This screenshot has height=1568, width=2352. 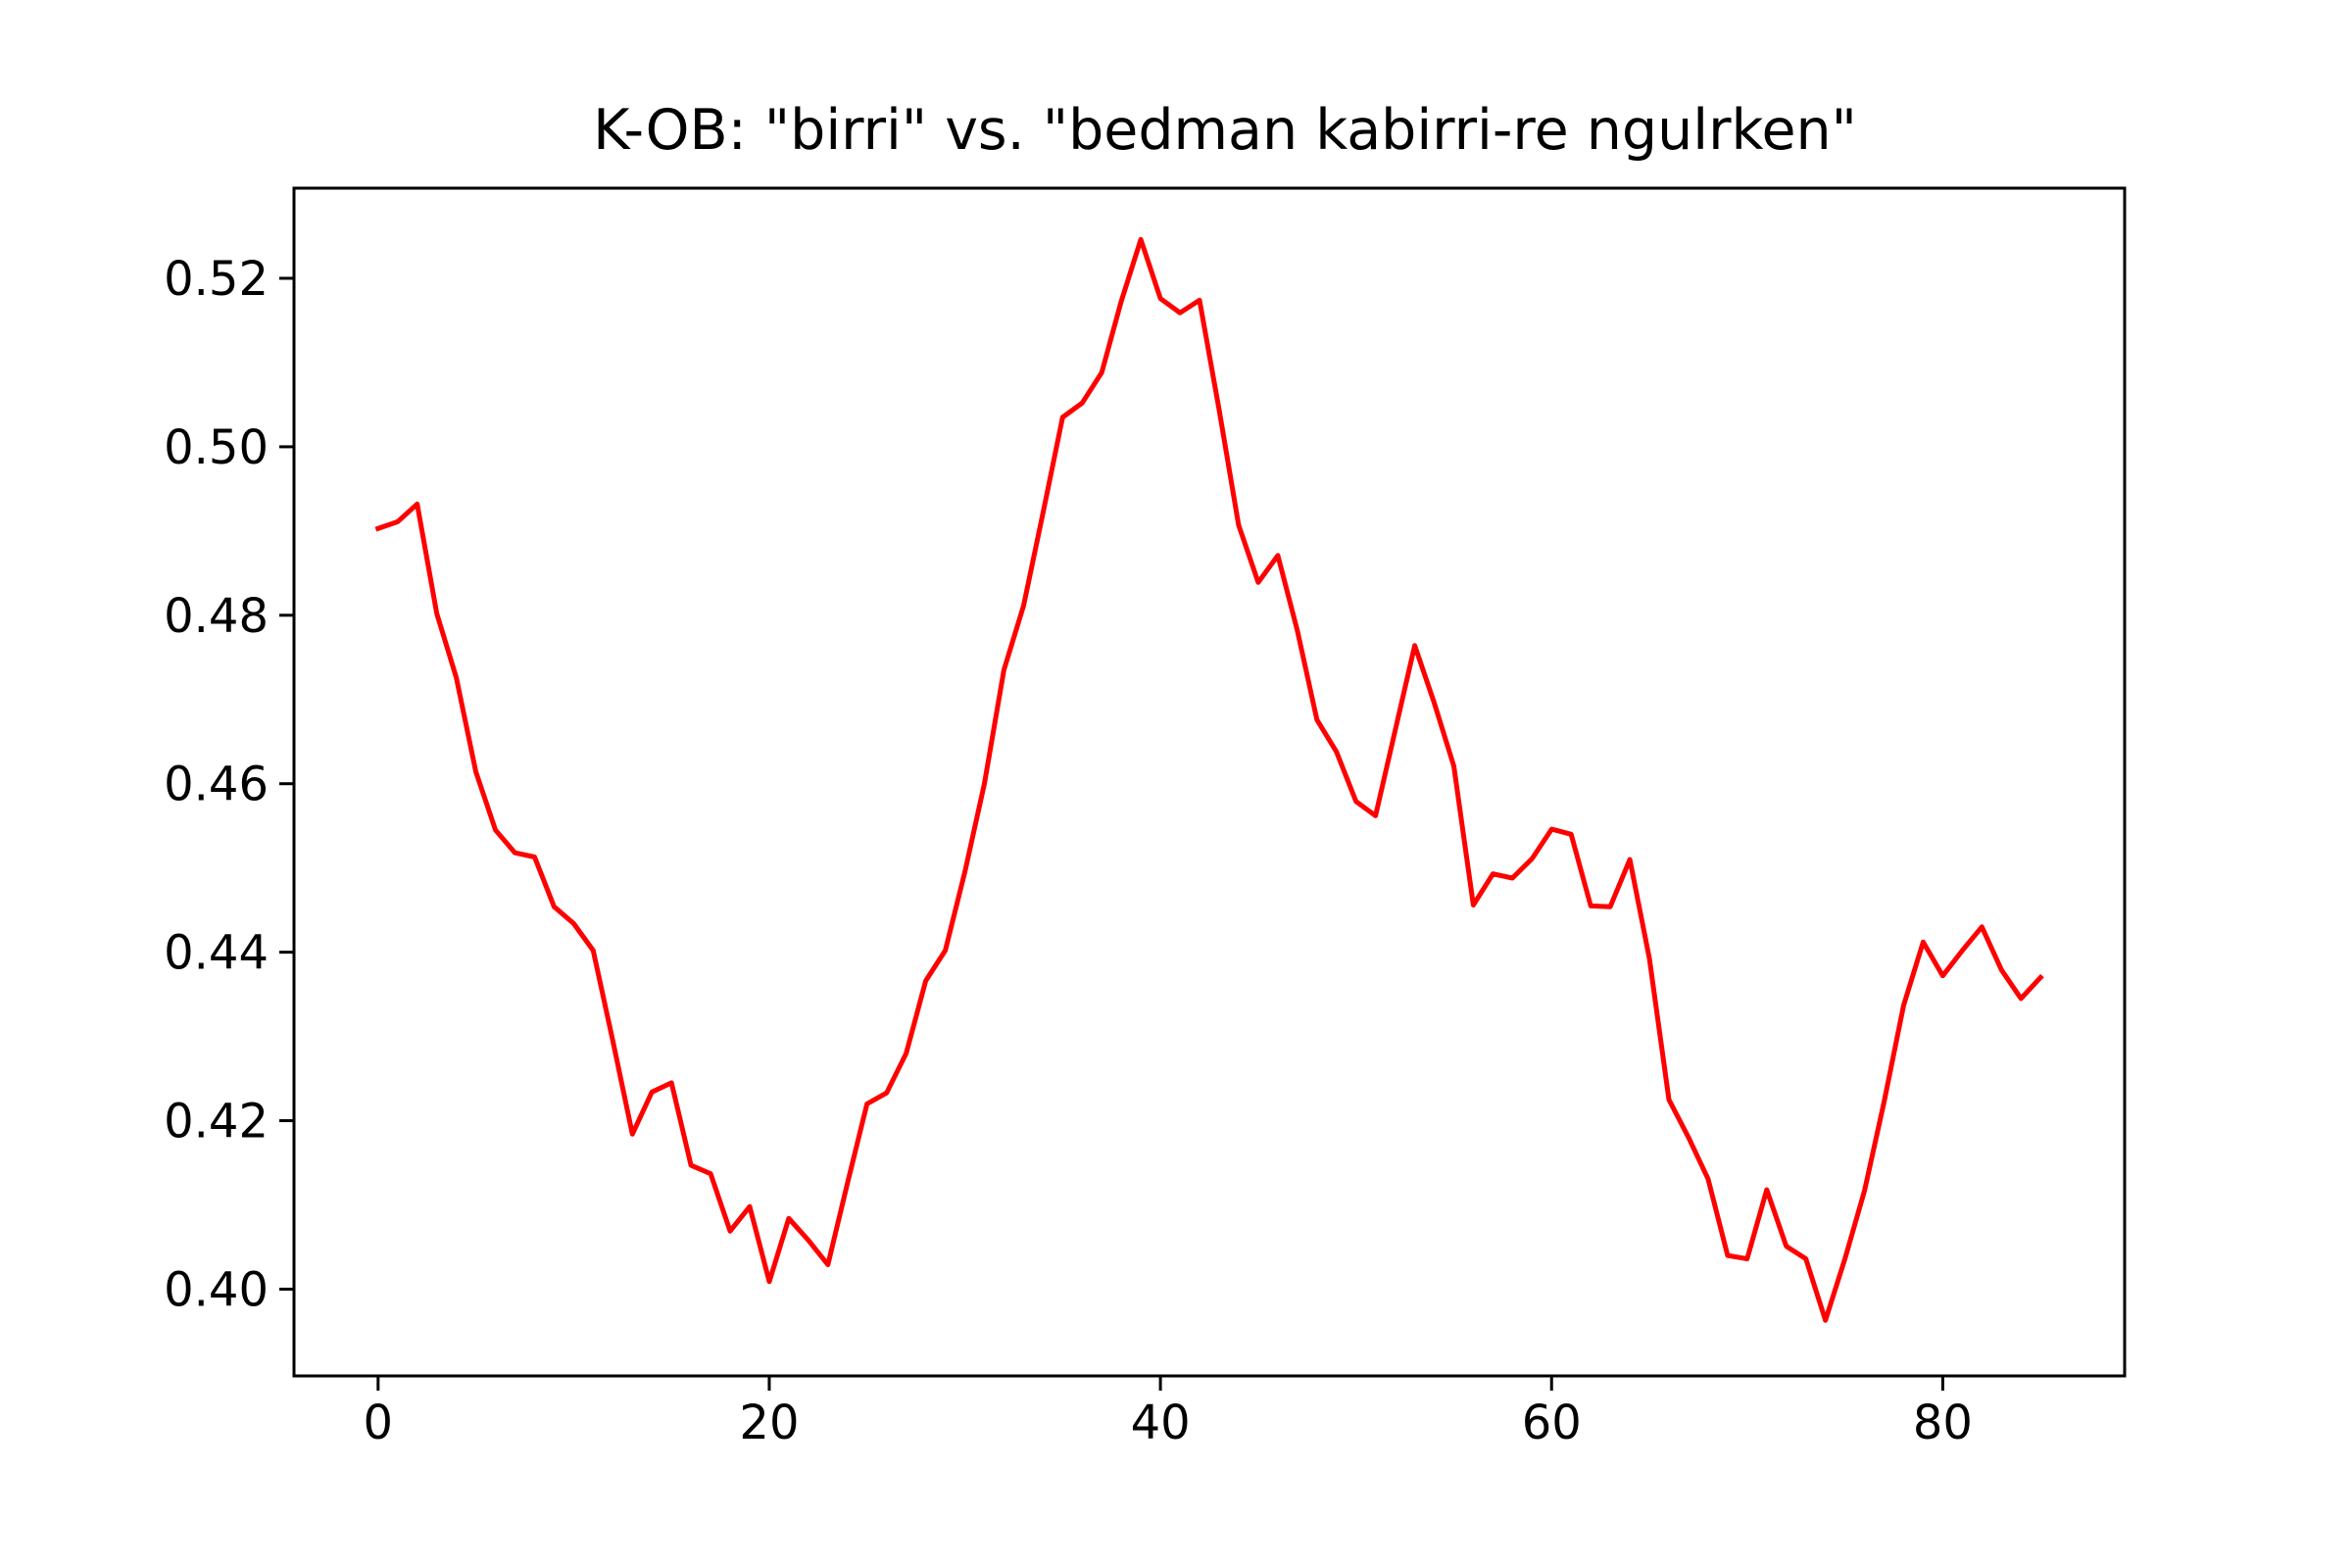 What do you see at coordinates (217, 447) in the screenshot?
I see `y-tick-label: 0.50` at bounding box center [217, 447].